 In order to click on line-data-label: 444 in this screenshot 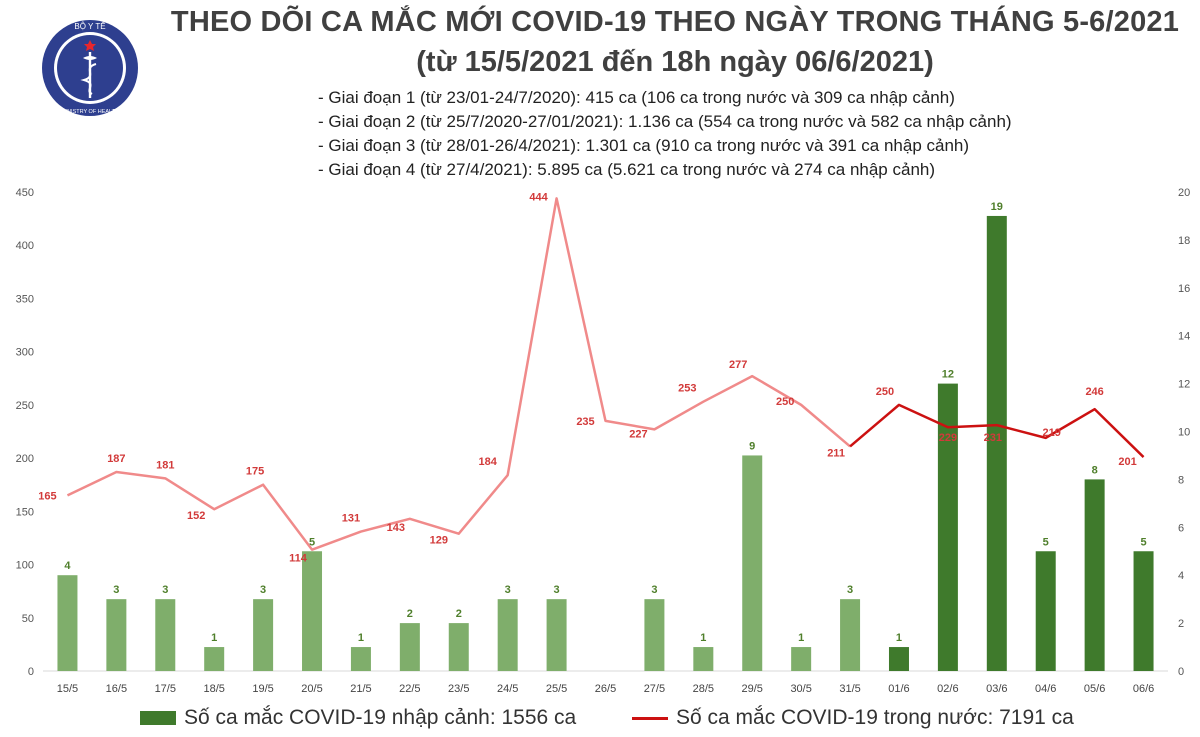, I will do `click(538, 197)`.